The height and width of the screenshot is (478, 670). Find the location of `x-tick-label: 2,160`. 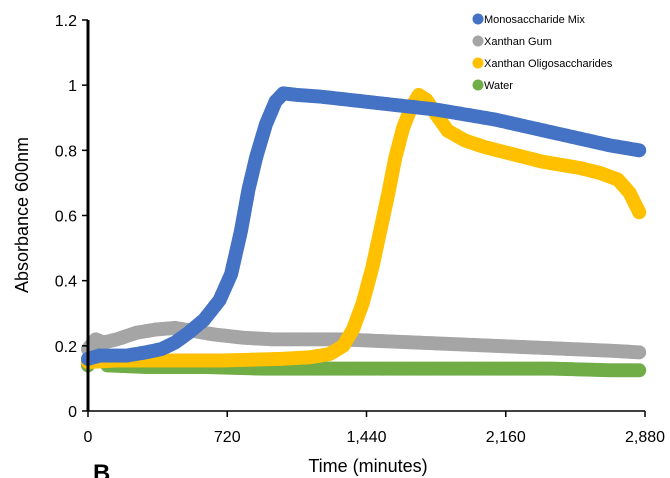

x-tick-label: 2,160 is located at coordinates (506, 437).